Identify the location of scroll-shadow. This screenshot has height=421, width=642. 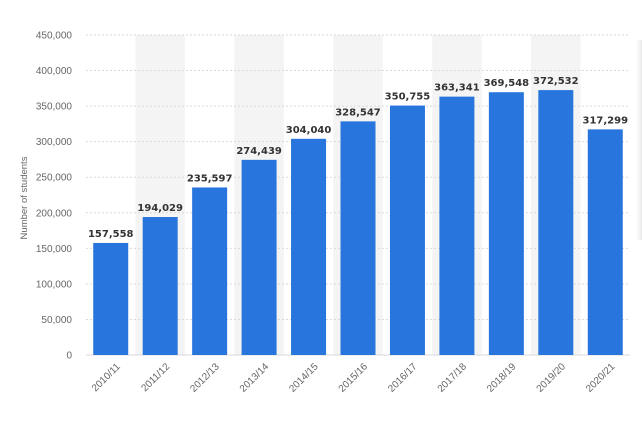
(639, 140).